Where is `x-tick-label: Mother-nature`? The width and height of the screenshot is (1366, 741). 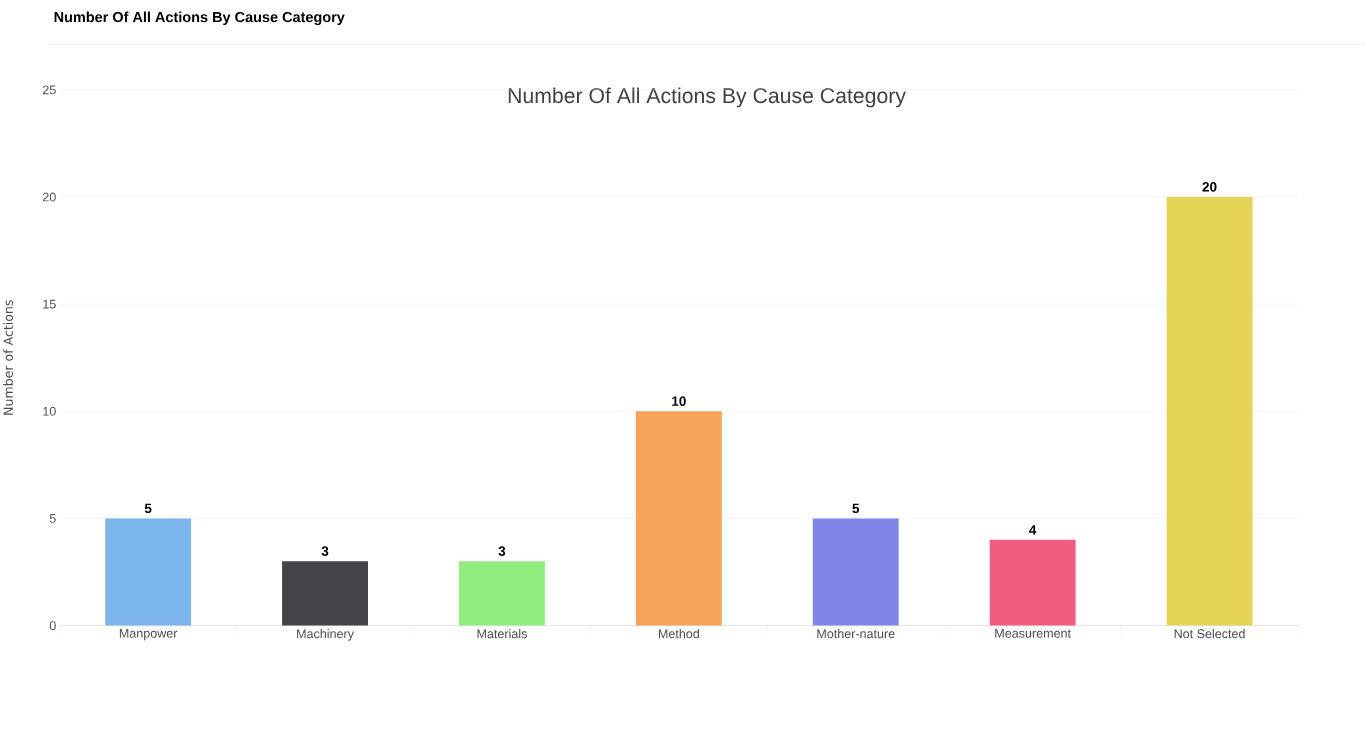
x-tick-label: Mother-nature is located at coordinates (856, 633).